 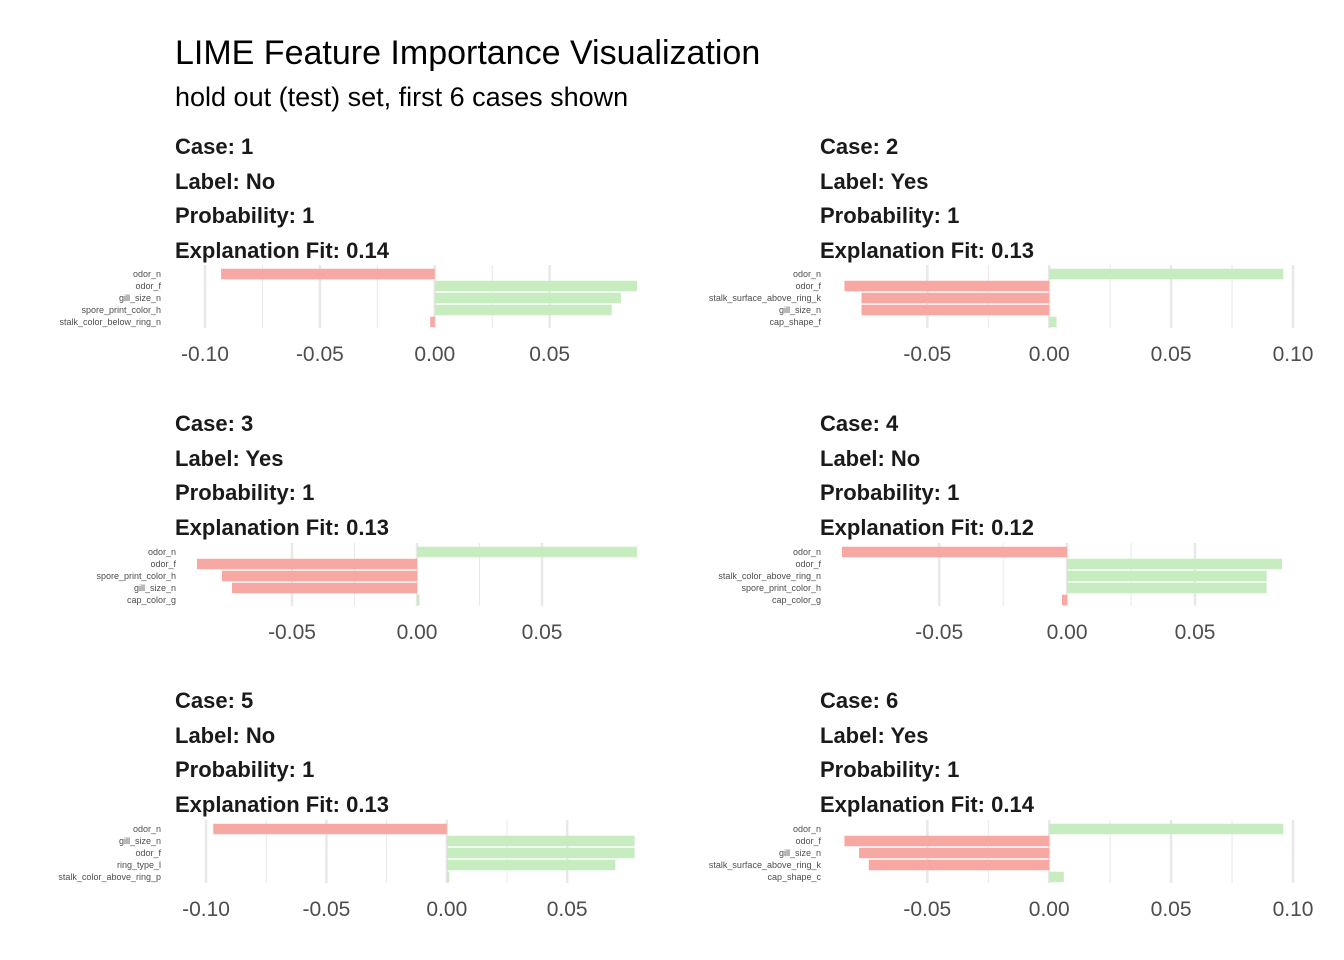 What do you see at coordinates (874, 181) in the screenshot?
I see `facet-2-label-label: Label: Yes` at bounding box center [874, 181].